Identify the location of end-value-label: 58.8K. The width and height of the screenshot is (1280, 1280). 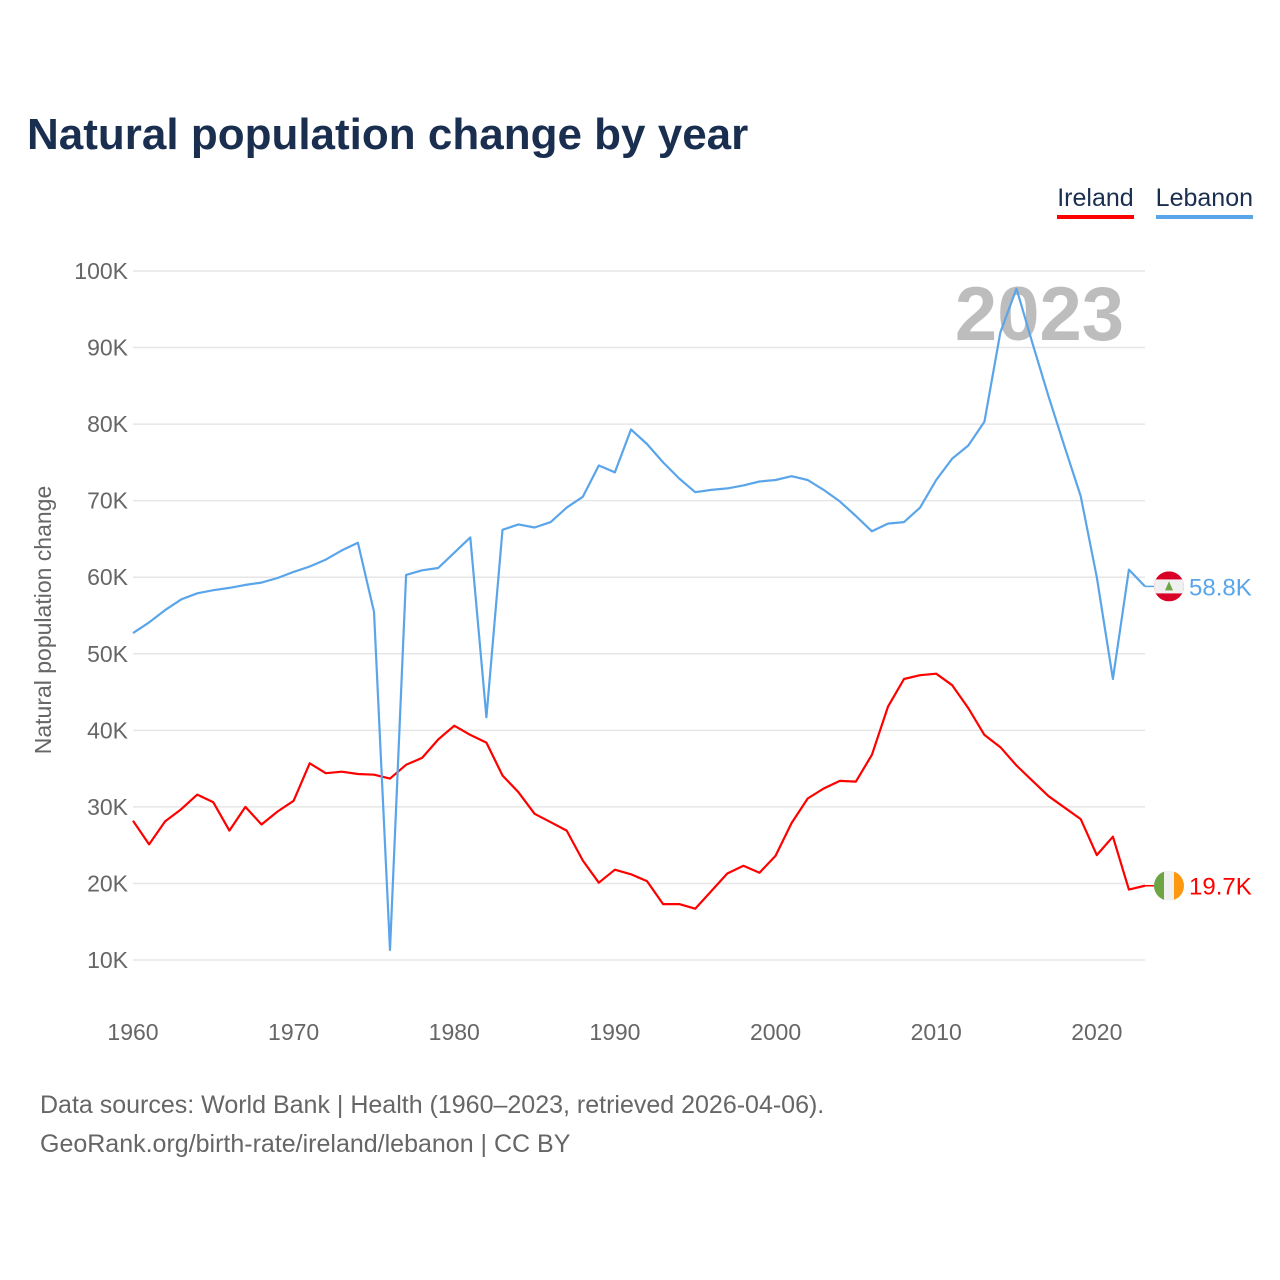
(1220, 587).